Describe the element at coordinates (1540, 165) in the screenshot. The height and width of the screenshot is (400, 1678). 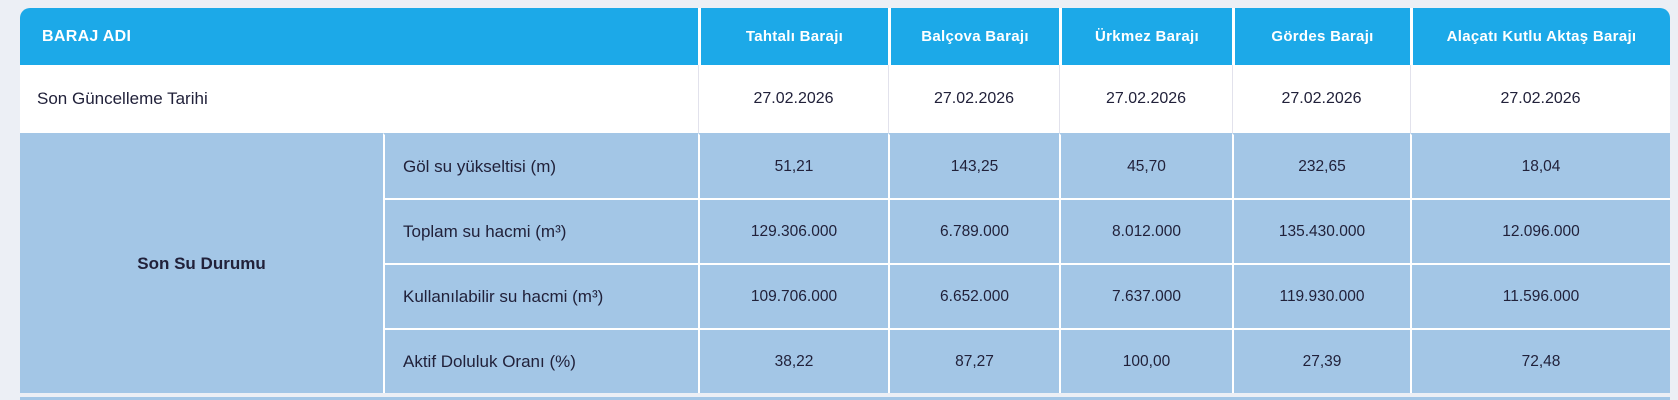
I see `cell-yukselti-alacati: 18,04` at that location.